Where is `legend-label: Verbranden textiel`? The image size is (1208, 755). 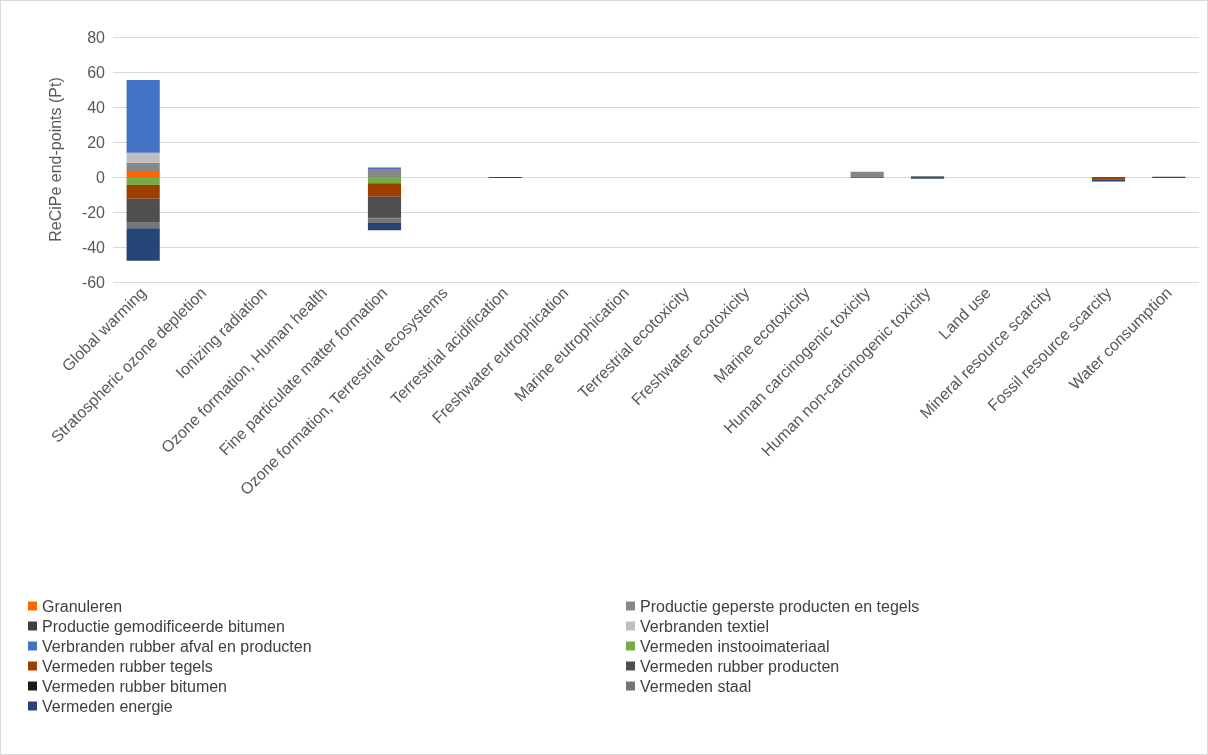
legend-label: Verbranden textiel is located at coordinates (704, 626).